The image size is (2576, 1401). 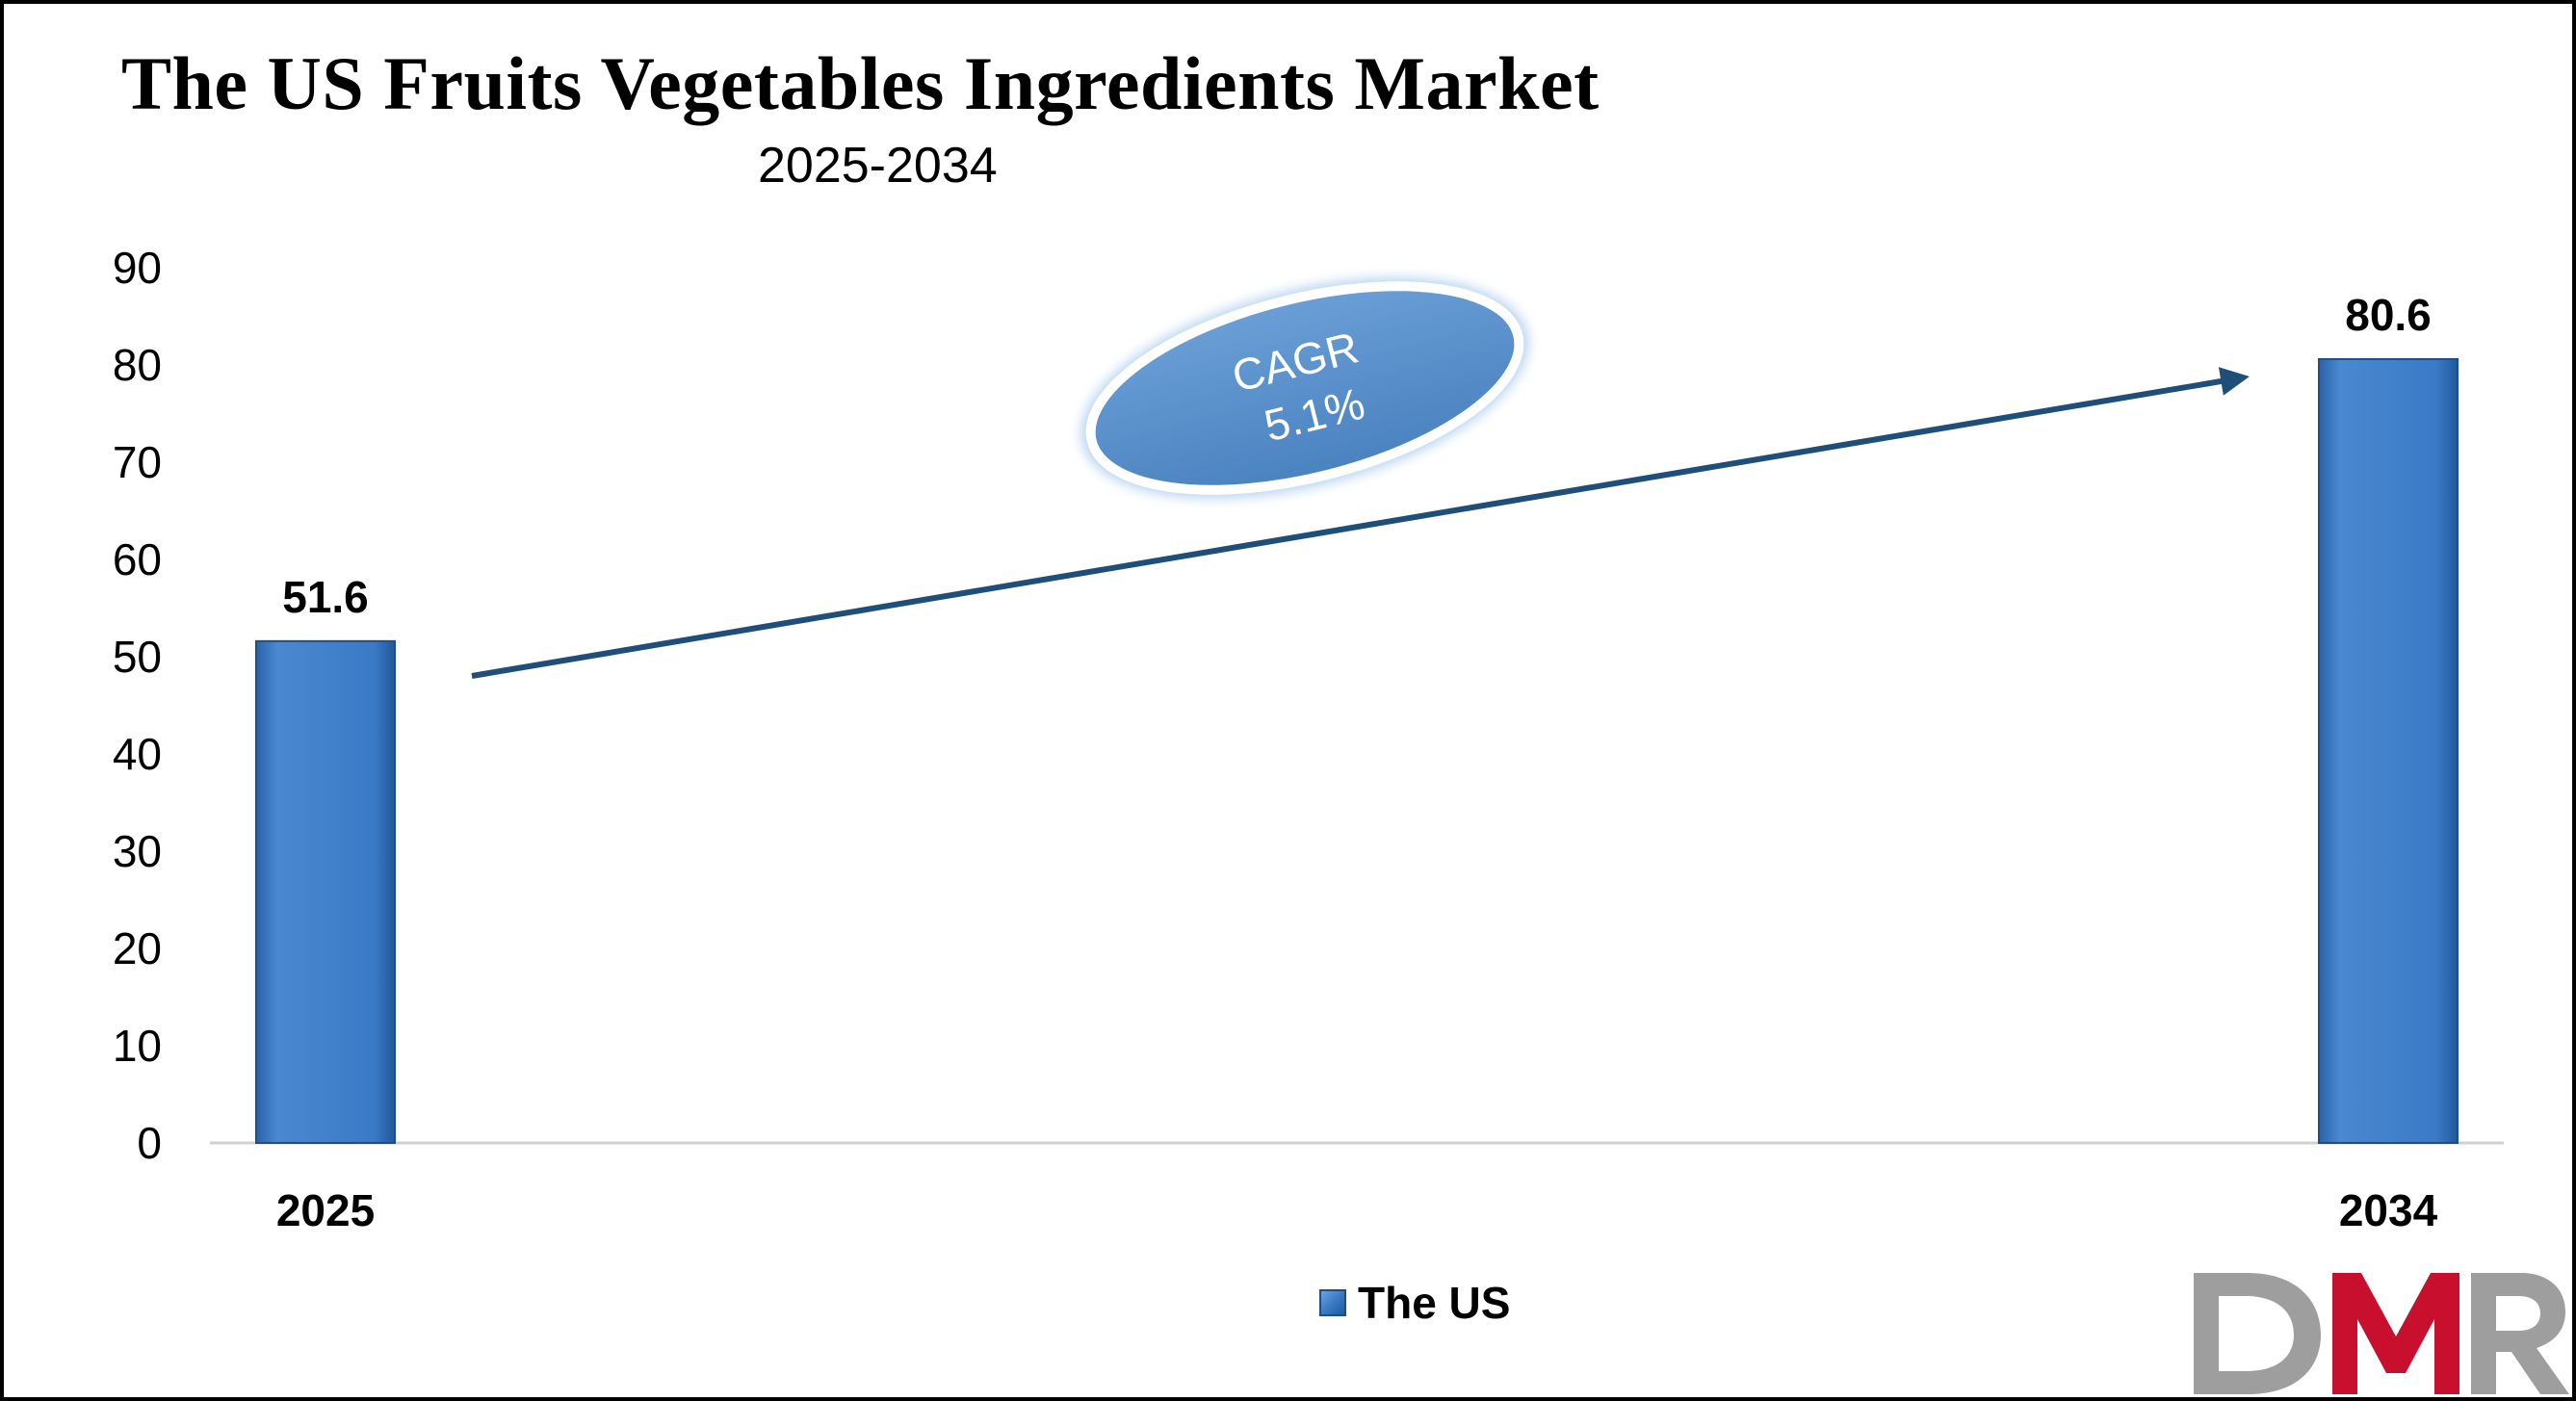 I want to click on y-tick-label: 20, so click(x=137, y=948).